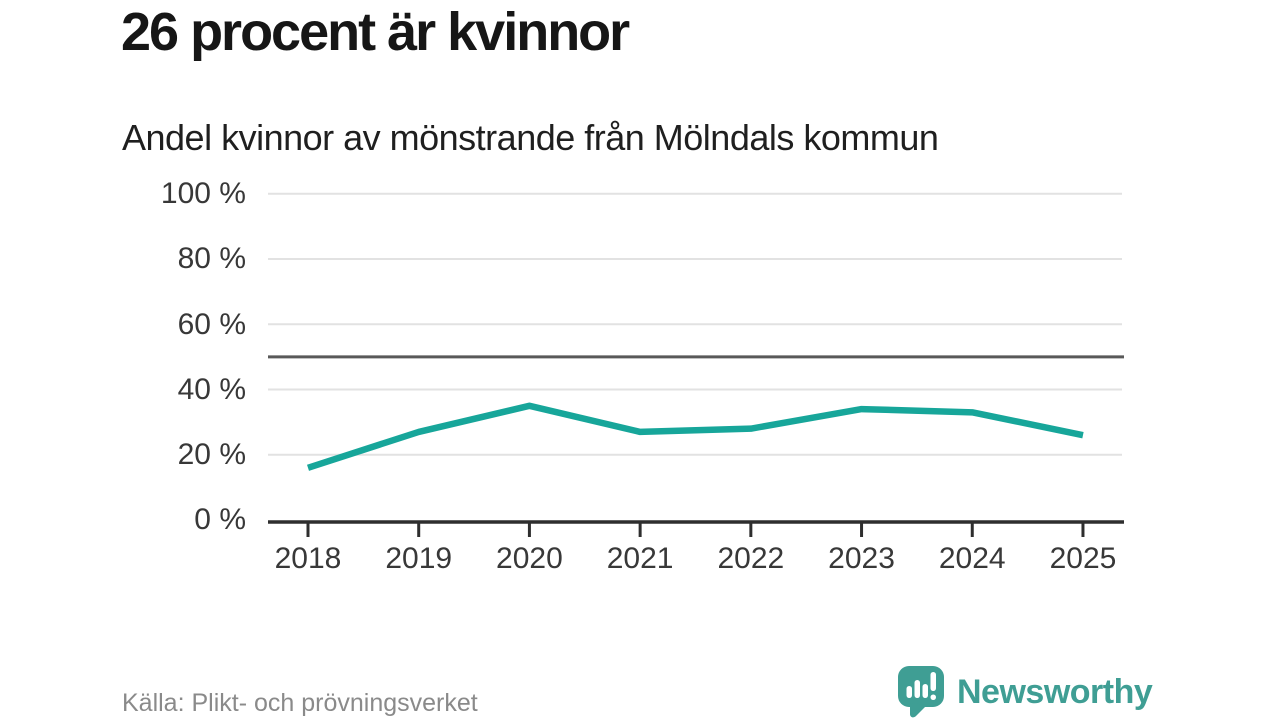 The height and width of the screenshot is (720, 1280). I want to click on x-tick-label: 2025, so click(1083, 558).